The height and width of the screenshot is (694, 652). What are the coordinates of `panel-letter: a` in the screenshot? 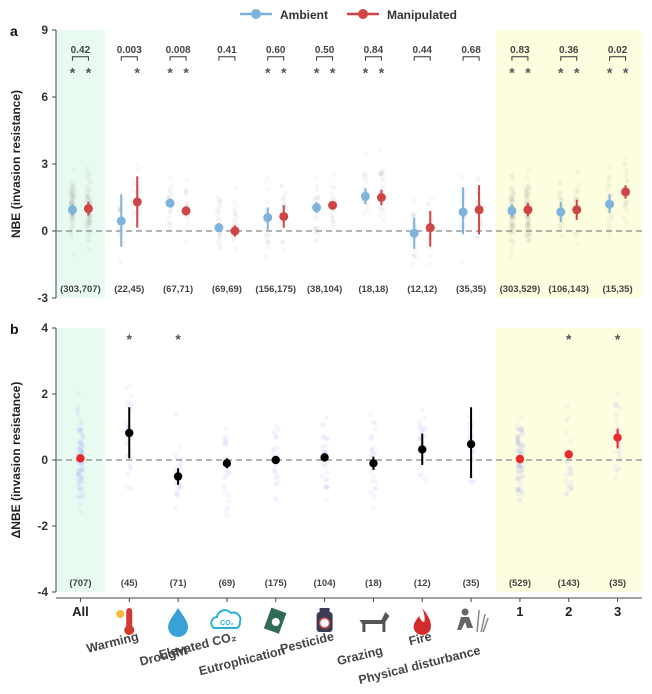 It's located at (14, 31).